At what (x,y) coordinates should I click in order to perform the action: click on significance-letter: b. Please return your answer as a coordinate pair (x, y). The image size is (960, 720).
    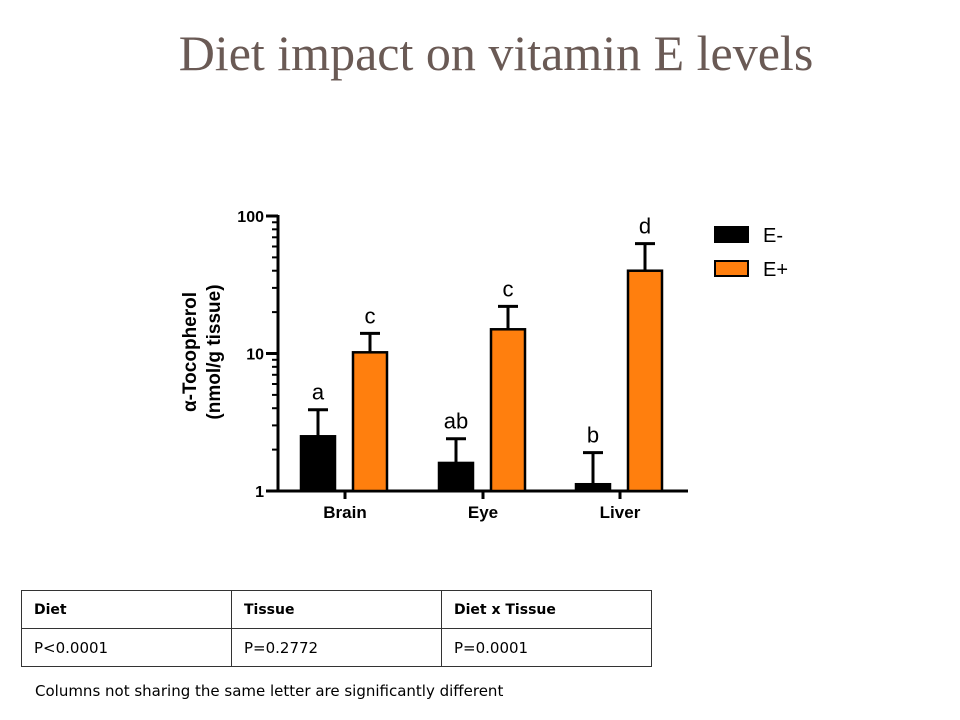
    Looking at the image, I should click on (593, 435).